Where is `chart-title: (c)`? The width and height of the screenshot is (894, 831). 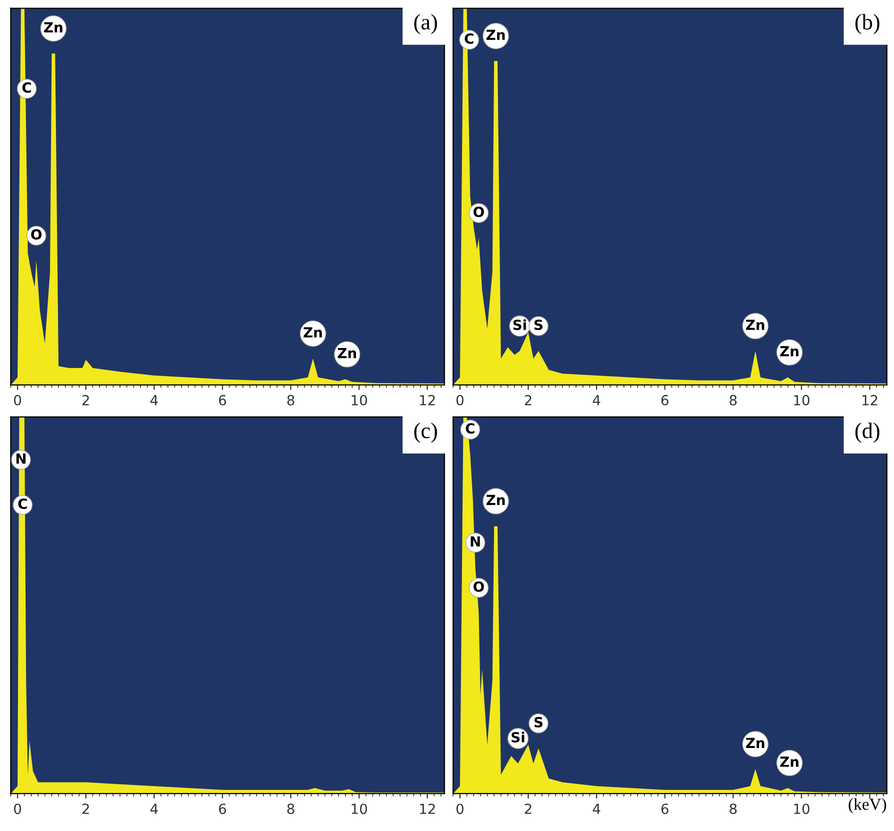 chart-title: (c) is located at coordinates (425, 432).